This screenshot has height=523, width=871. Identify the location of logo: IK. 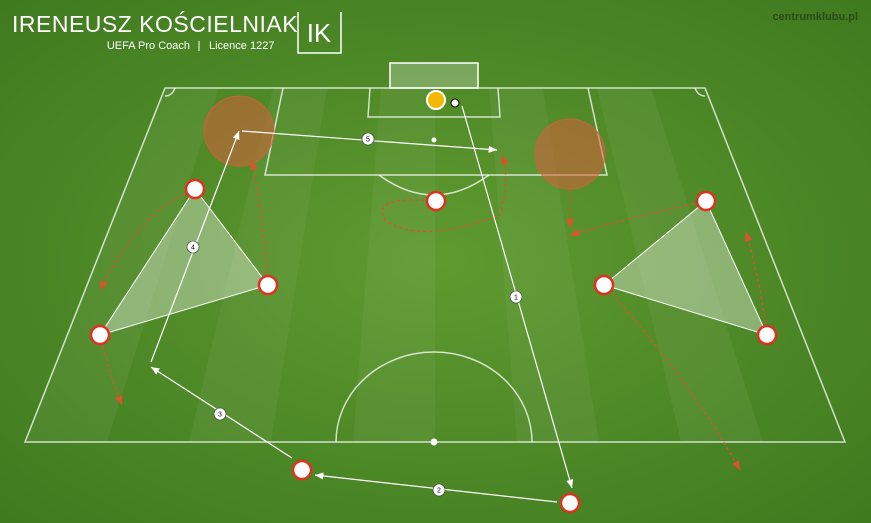
(319, 33).